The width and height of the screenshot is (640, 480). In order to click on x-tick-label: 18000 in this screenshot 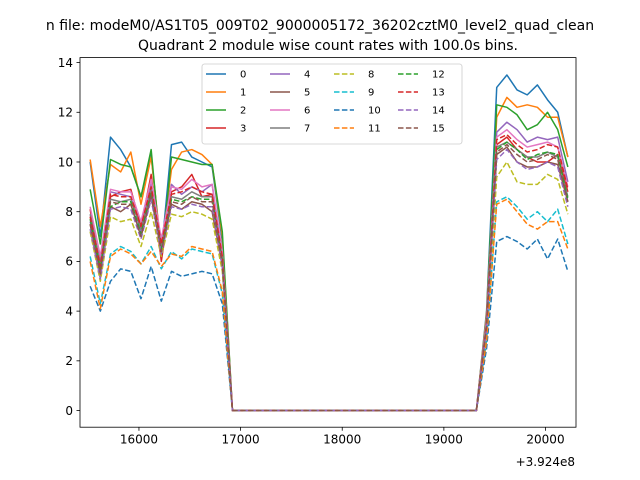, I will do `click(342, 440)`.